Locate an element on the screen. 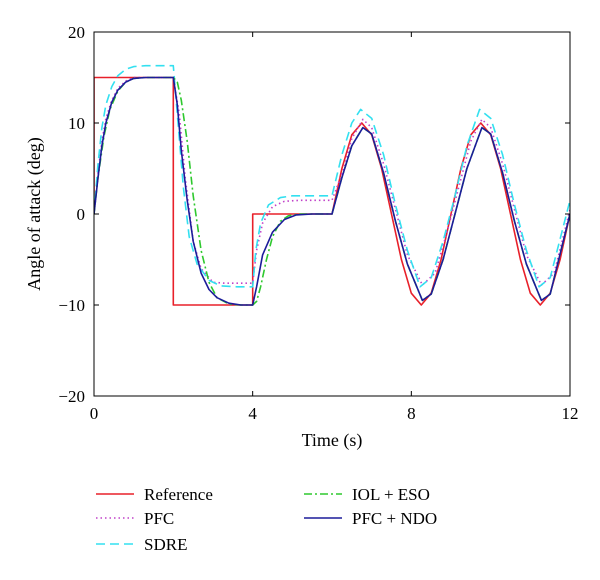 This screenshot has width=600, height=580. x-tick-label: 8 is located at coordinates (411, 413).